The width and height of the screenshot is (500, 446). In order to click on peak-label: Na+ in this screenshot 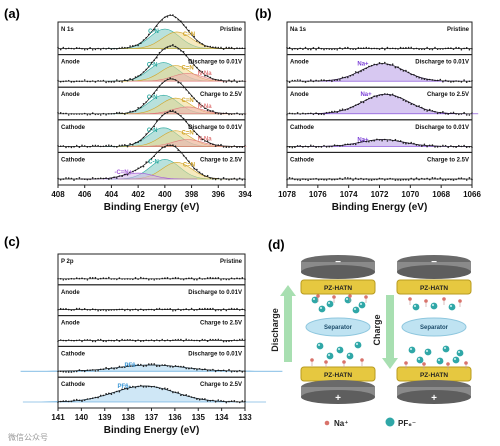, I will do `click(363, 65)`.